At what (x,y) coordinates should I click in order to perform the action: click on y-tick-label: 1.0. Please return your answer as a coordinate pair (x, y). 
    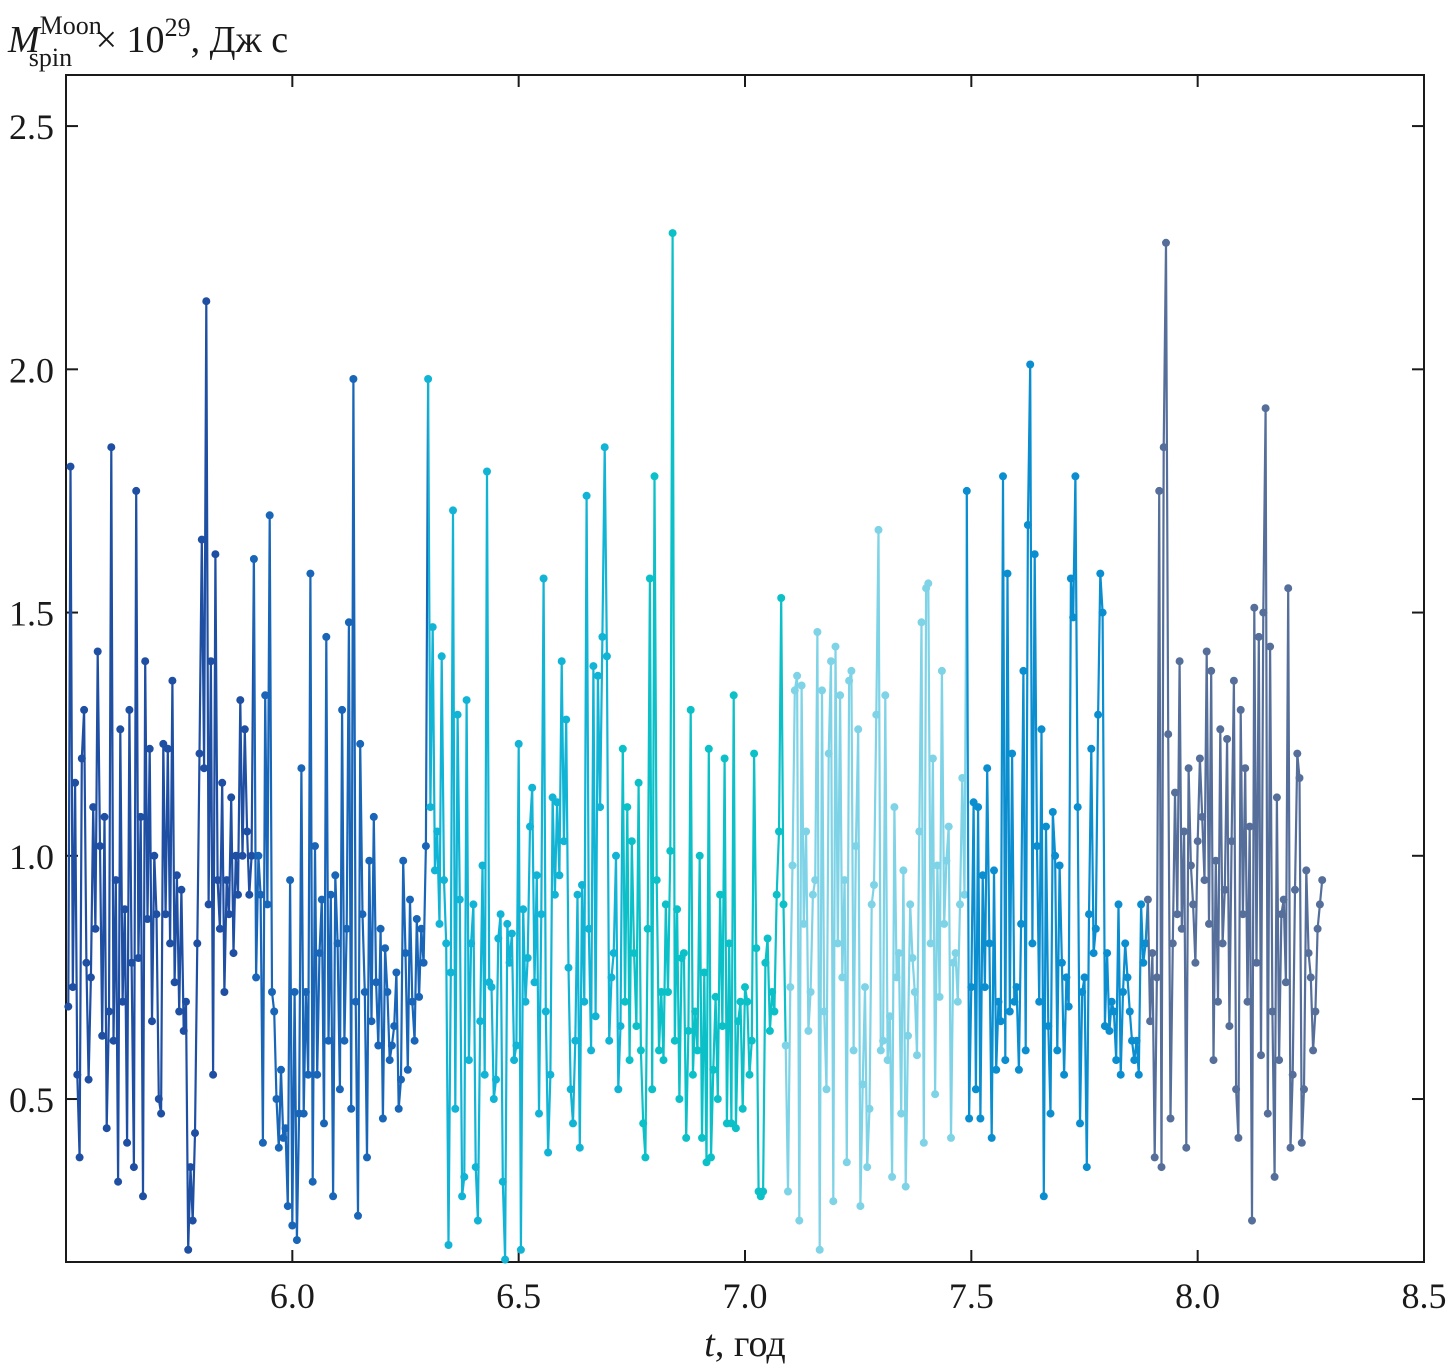
    Looking at the image, I should click on (31, 857).